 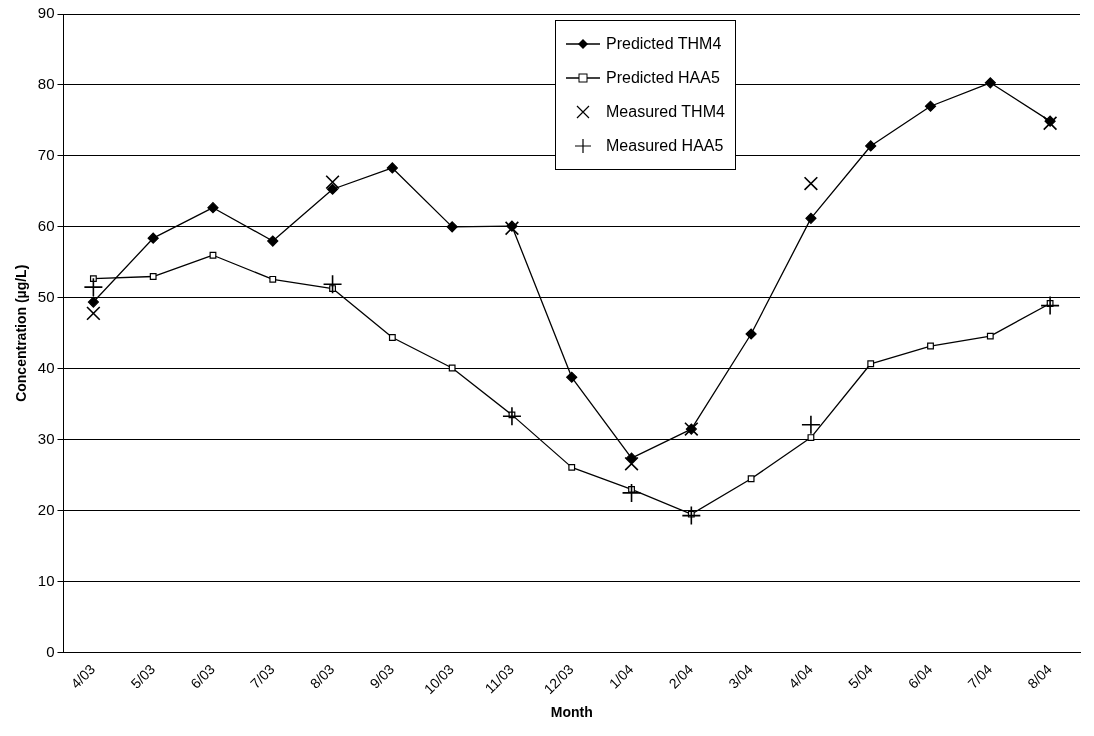 I want to click on y-tick-label: 40, so click(x=46, y=367).